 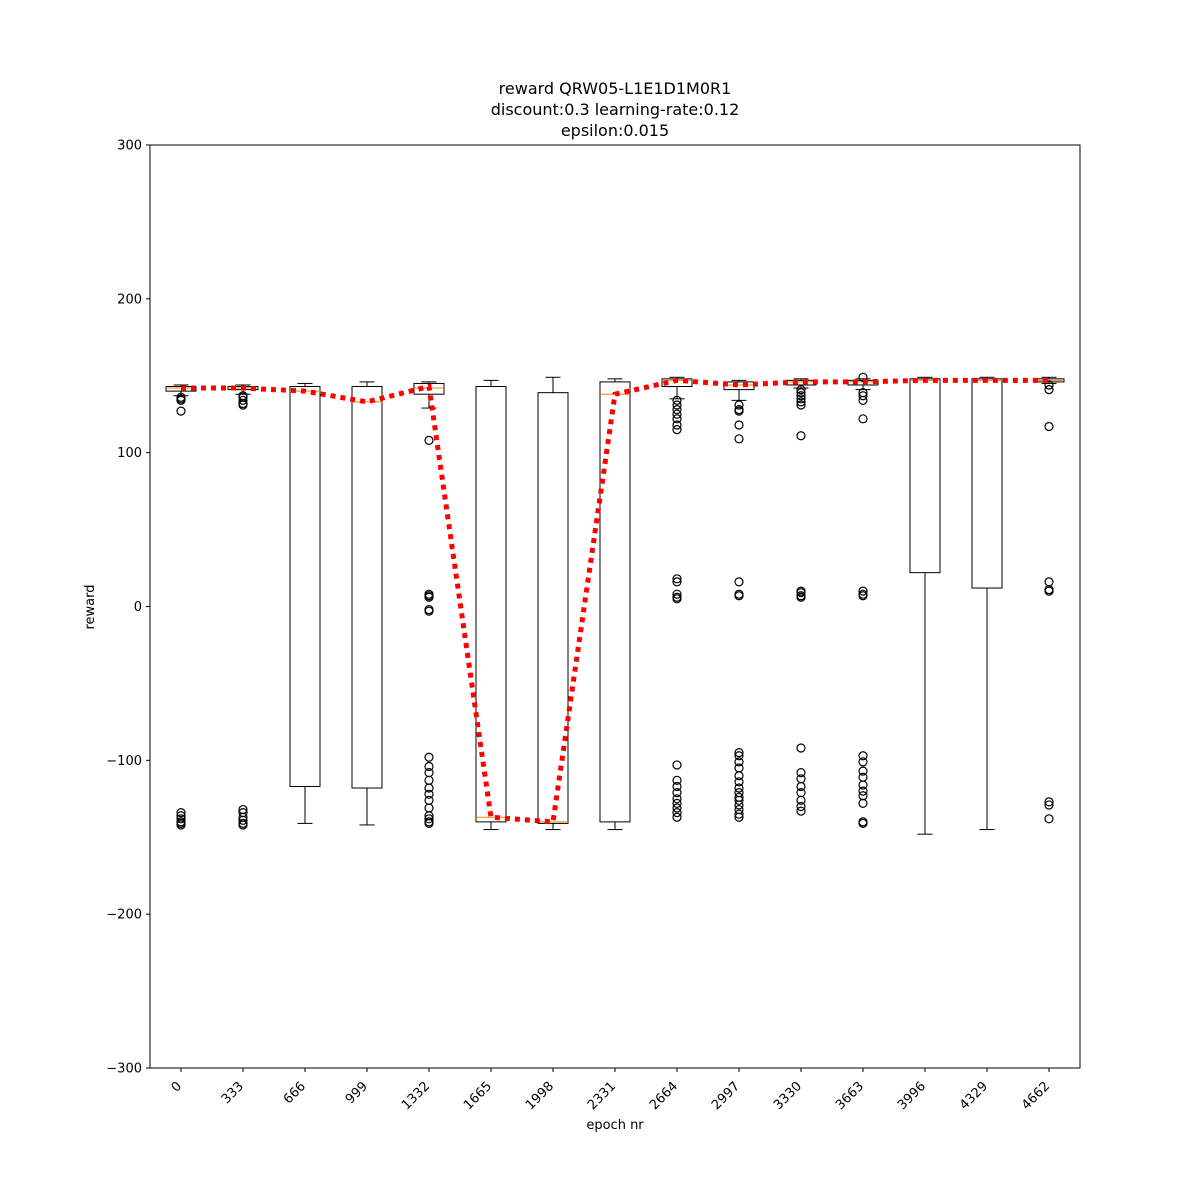 I want to click on x-tick-label: 2664, so click(x=664, y=1096).